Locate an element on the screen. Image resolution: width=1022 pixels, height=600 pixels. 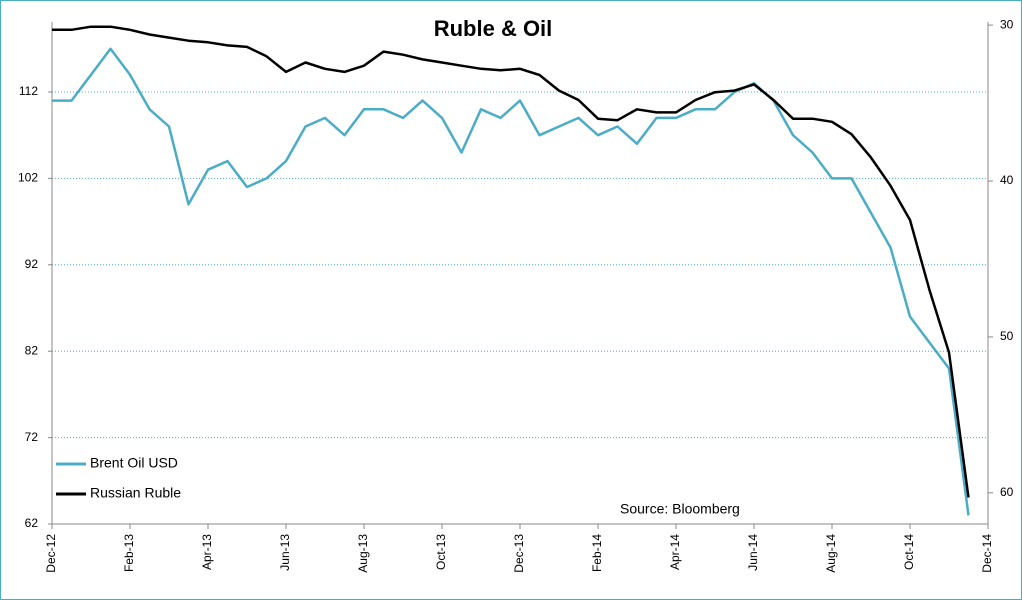
y-tick-label: 92 is located at coordinates (32, 264).